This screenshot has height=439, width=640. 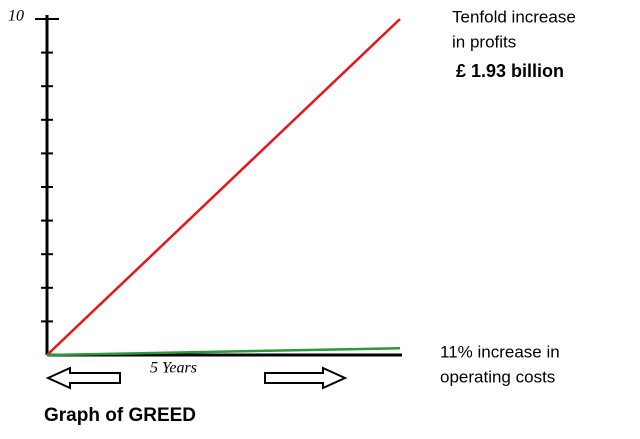 What do you see at coordinates (306, 378) in the screenshot?
I see `right-arrow` at bounding box center [306, 378].